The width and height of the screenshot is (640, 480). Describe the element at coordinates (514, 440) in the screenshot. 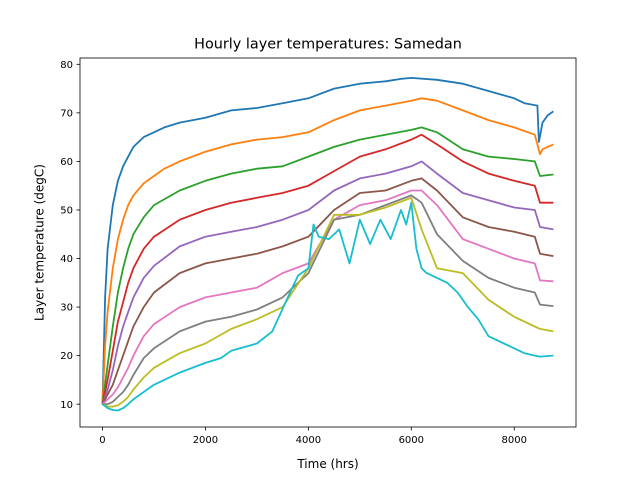

I see `x-tick-label: 8000` at that location.